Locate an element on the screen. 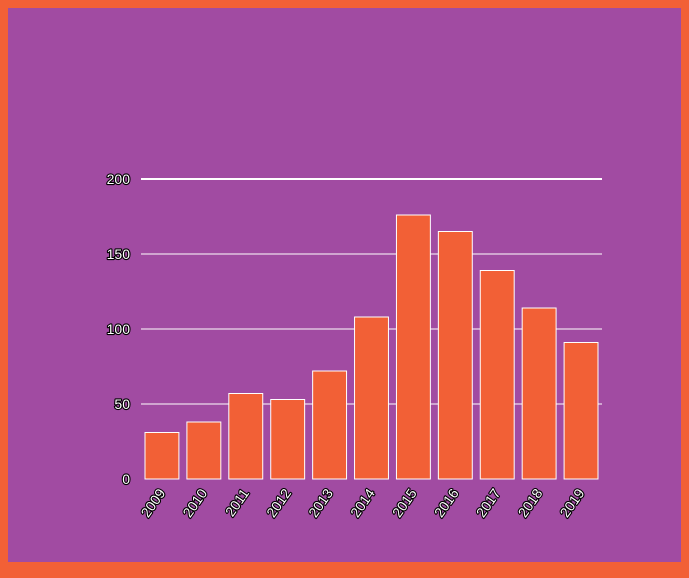  bar-2014 is located at coordinates (371, 398).